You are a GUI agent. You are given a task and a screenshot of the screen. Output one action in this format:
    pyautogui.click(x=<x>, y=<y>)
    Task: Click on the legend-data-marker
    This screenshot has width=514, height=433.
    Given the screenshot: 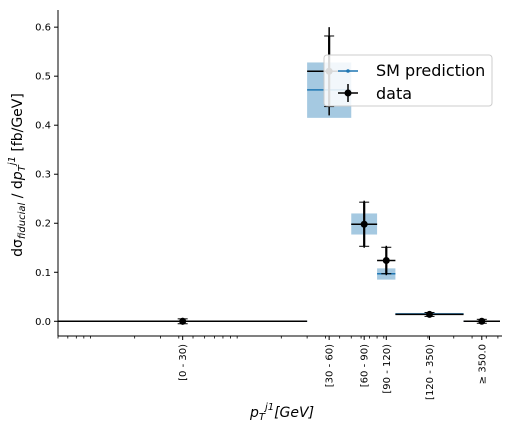 What is the action you would take?
    pyautogui.click(x=348, y=93)
    